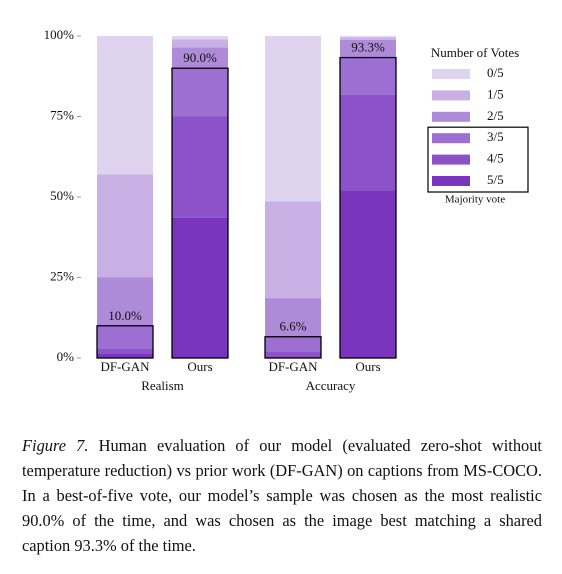 This screenshot has height=574, width=562. What do you see at coordinates (292, 326) in the screenshot?
I see `majority-label: 6.6%` at bounding box center [292, 326].